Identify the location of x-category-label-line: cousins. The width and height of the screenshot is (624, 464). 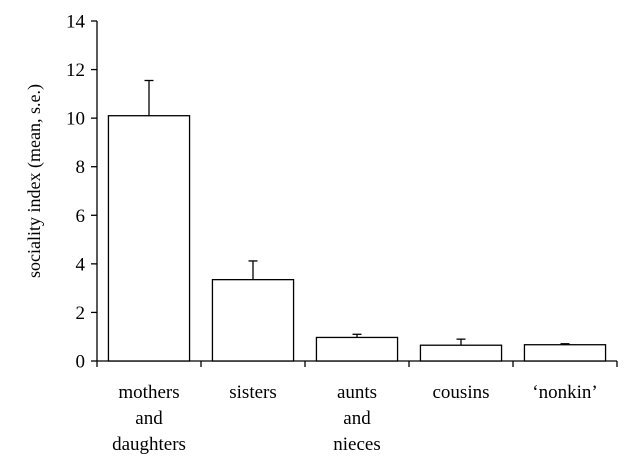
(461, 392).